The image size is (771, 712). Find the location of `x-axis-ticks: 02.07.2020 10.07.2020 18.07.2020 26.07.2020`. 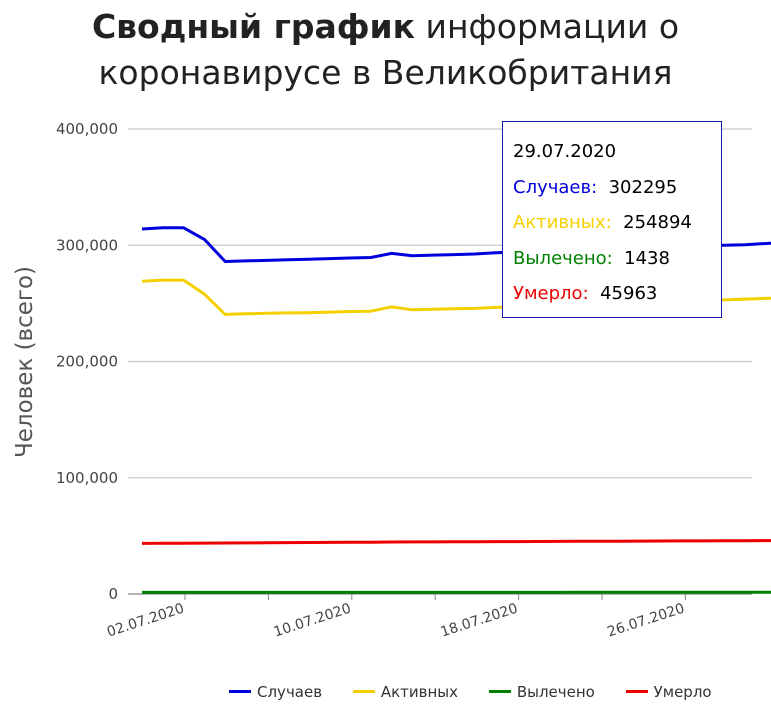

x-axis-ticks: 02.07.2020 10.07.2020 18.07.2020 26.07.2020 is located at coordinates (396, 617).